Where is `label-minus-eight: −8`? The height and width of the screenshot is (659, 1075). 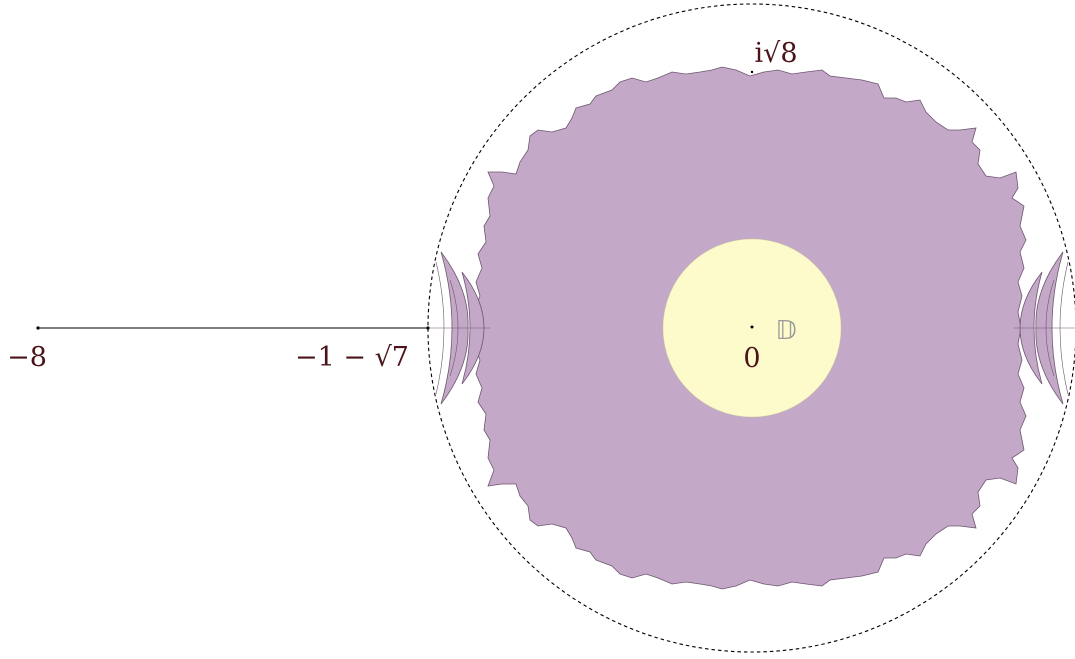 label-minus-eight: −8 is located at coordinates (27, 357).